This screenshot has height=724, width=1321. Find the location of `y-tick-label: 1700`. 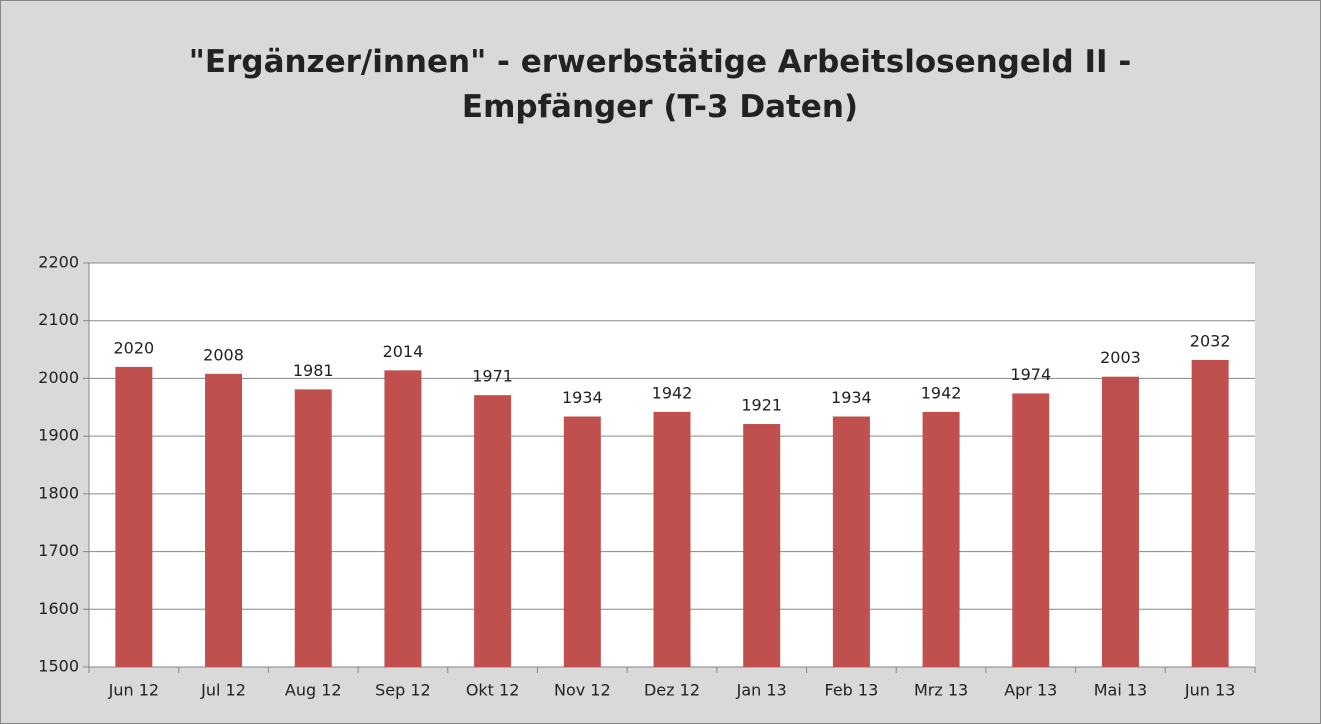

y-tick-label: 1700 is located at coordinates (58, 550).